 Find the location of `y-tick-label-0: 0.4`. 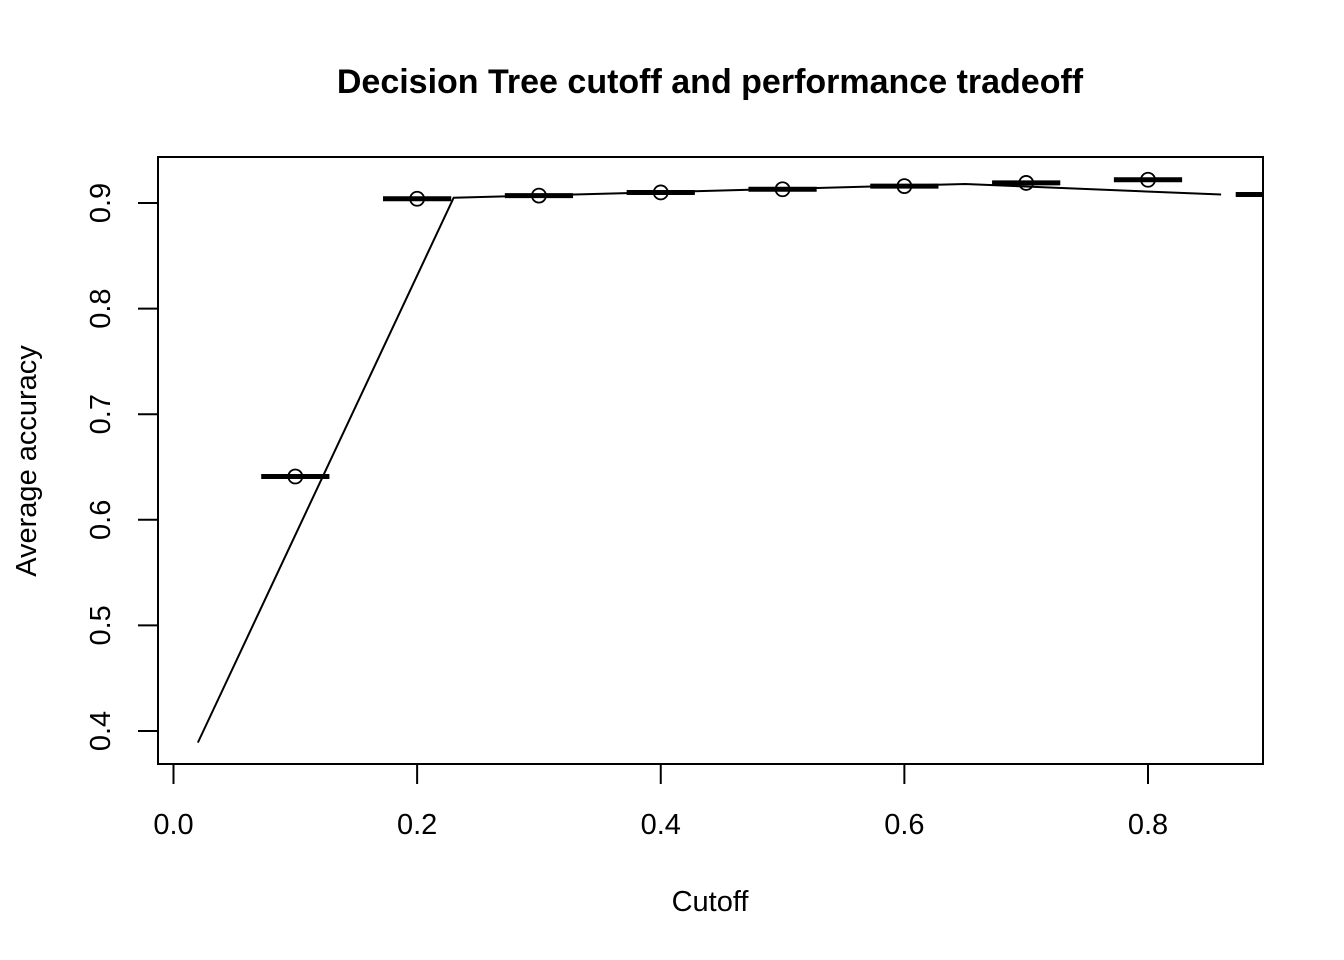

y-tick-label-0: 0.4 is located at coordinates (101, 731).